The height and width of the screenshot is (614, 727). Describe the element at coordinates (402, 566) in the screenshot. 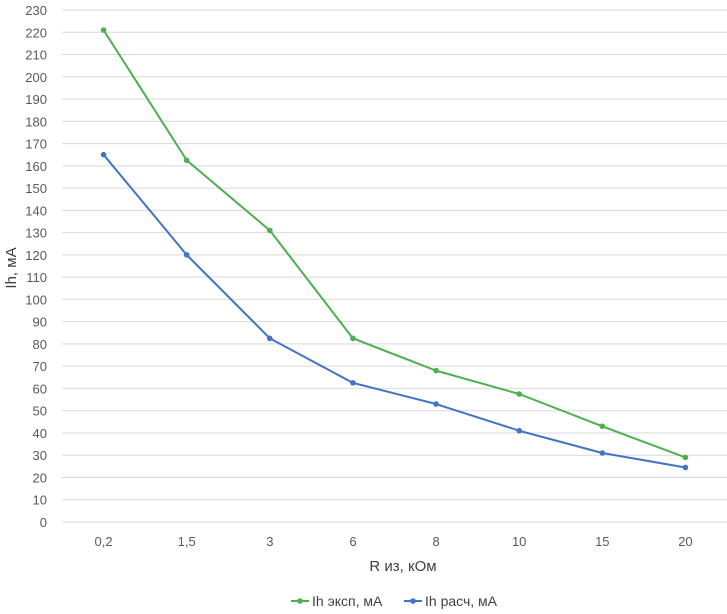

I see `x-axis-title: R из, кОм` at that location.